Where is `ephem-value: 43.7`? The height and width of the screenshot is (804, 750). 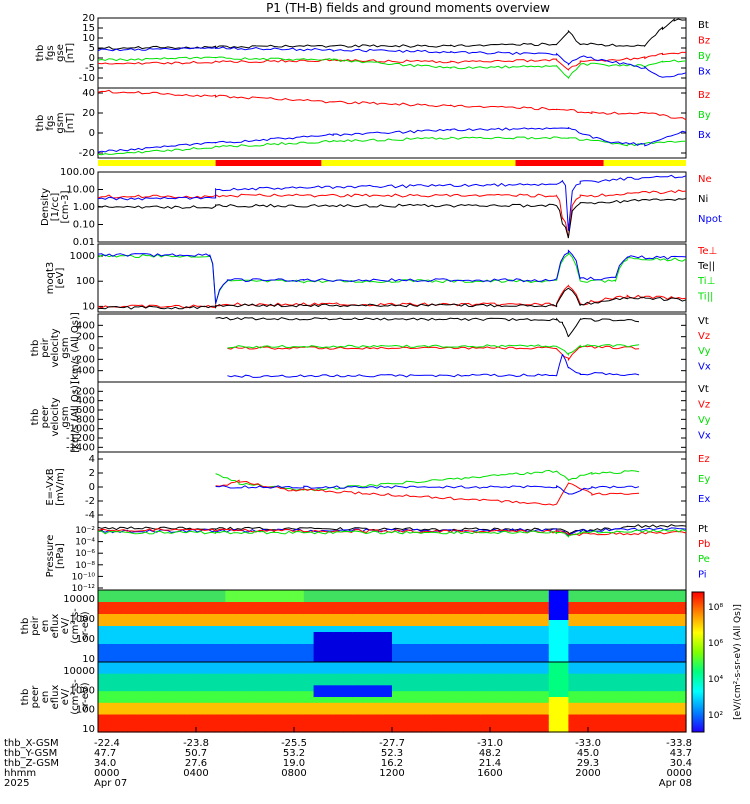
ephem-value: 43.7 is located at coordinates (681, 753).